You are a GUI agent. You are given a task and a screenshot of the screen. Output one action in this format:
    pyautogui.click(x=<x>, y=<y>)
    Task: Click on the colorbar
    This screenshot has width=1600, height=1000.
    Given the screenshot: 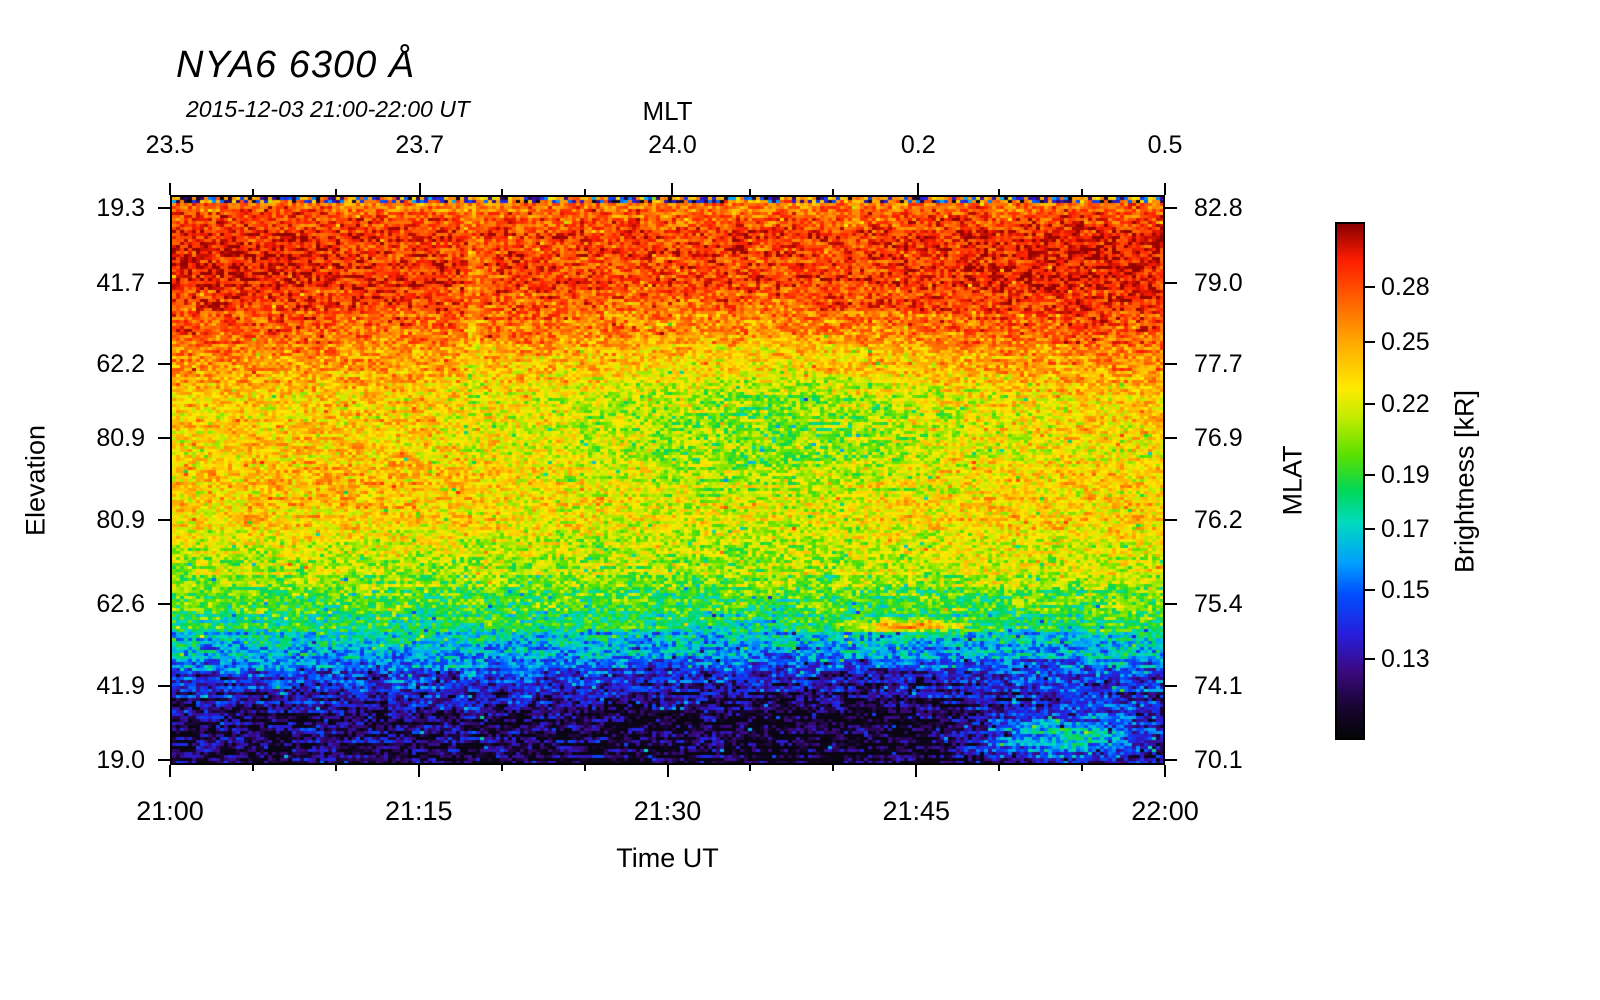 What is the action you would take?
    pyautogui.click(x=1350, y=481)
    